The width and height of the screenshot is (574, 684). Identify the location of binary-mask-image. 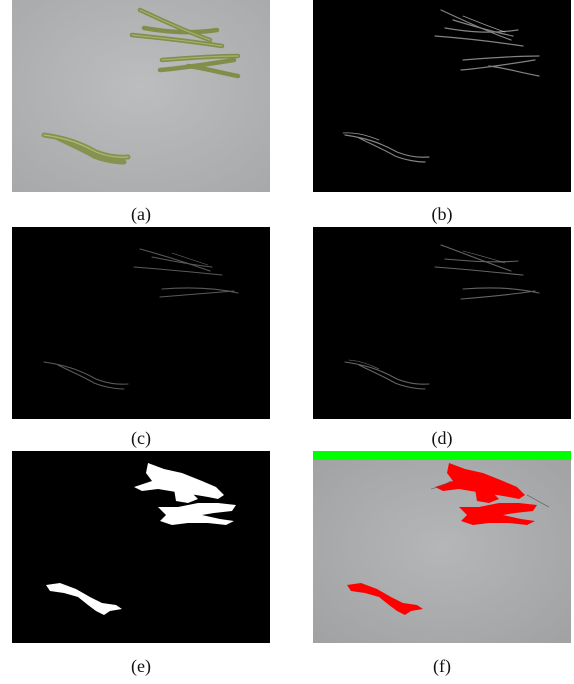
(141, 547).